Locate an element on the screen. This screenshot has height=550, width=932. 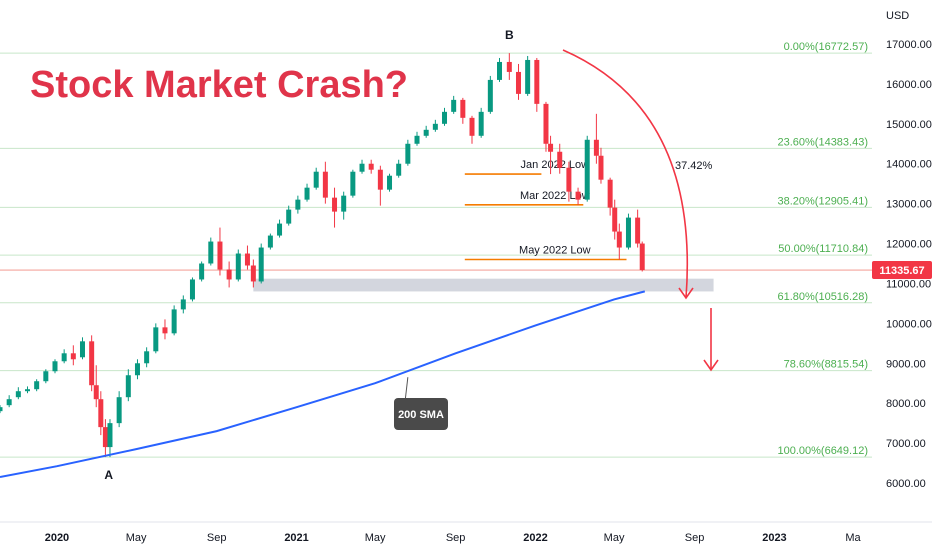
sma-callout-line is located at coordinates (406, 390).